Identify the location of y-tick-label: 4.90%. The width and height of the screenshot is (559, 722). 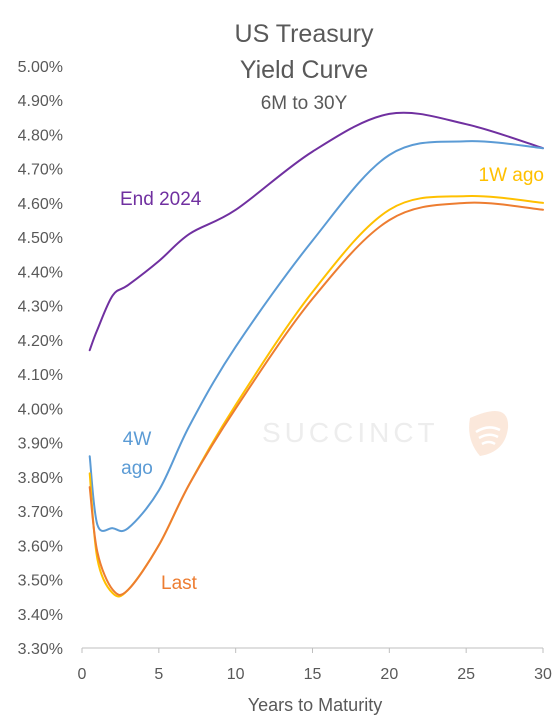
(40, 101).